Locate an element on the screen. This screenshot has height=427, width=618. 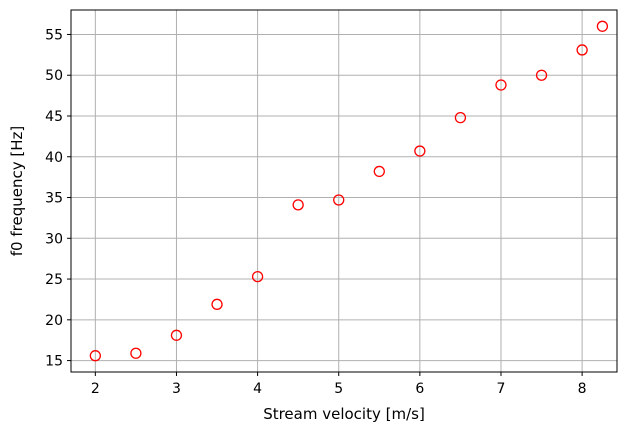
x-tick-label: 7 is located at coordinates (501, 389).